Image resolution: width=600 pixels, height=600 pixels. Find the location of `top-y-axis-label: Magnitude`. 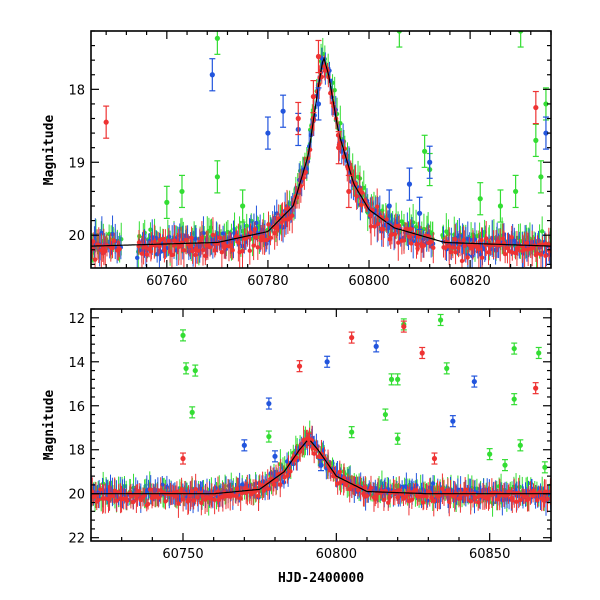

top-y-axis-label: Magnitude is located at coordinates (49, 150).